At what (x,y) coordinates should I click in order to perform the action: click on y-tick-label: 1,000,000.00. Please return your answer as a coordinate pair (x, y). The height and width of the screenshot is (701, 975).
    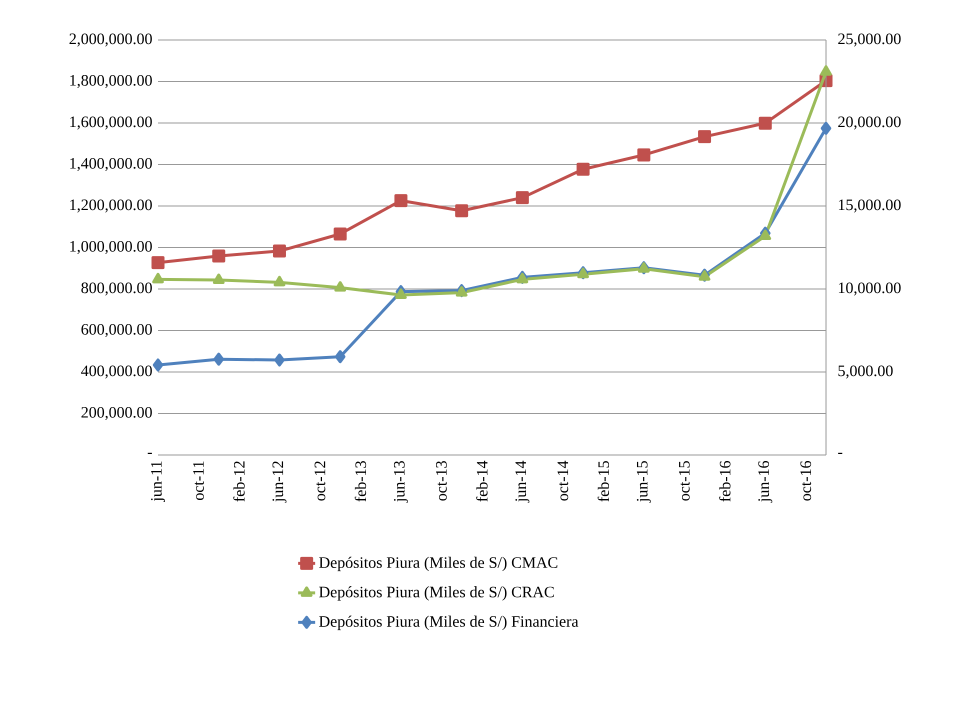
    Looking at the image, I should click on (111, 247).